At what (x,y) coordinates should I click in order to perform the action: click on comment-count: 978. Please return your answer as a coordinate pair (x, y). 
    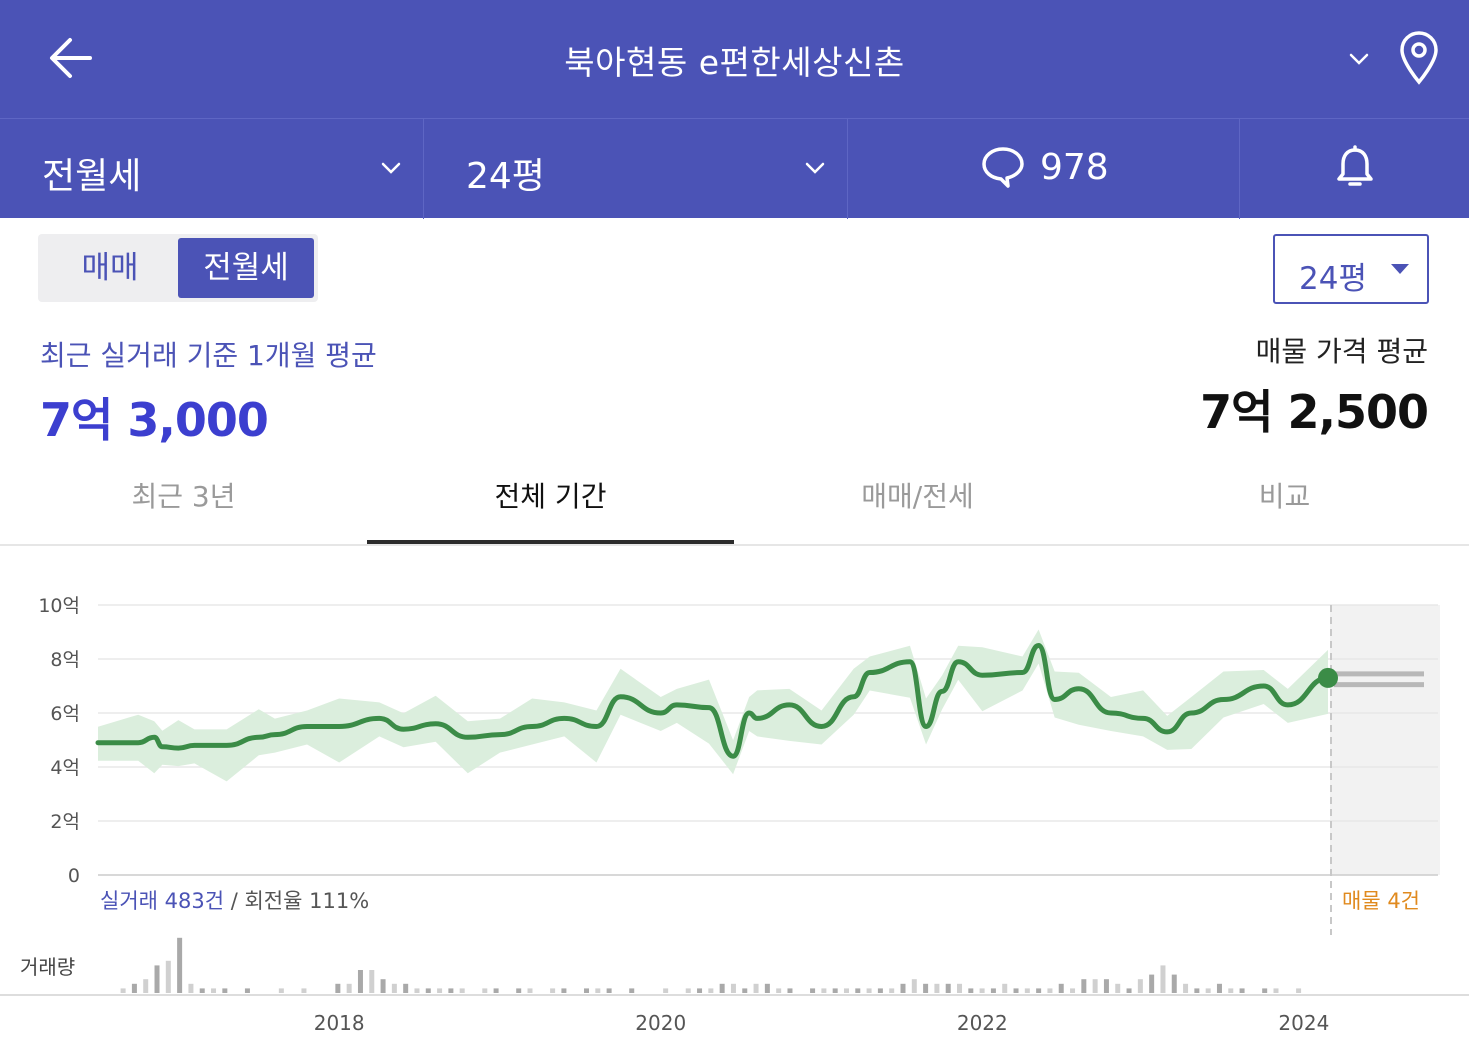
    Looking at the image, I should click on (1074, 167).